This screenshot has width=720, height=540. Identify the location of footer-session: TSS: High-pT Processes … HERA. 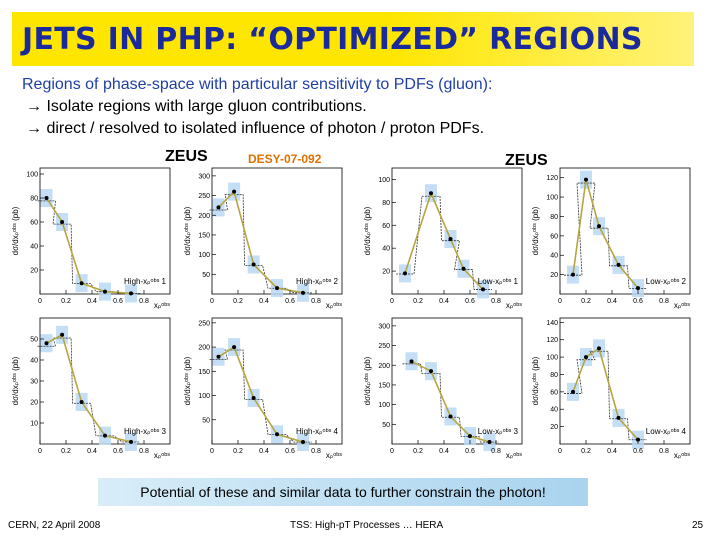
(367, 525).